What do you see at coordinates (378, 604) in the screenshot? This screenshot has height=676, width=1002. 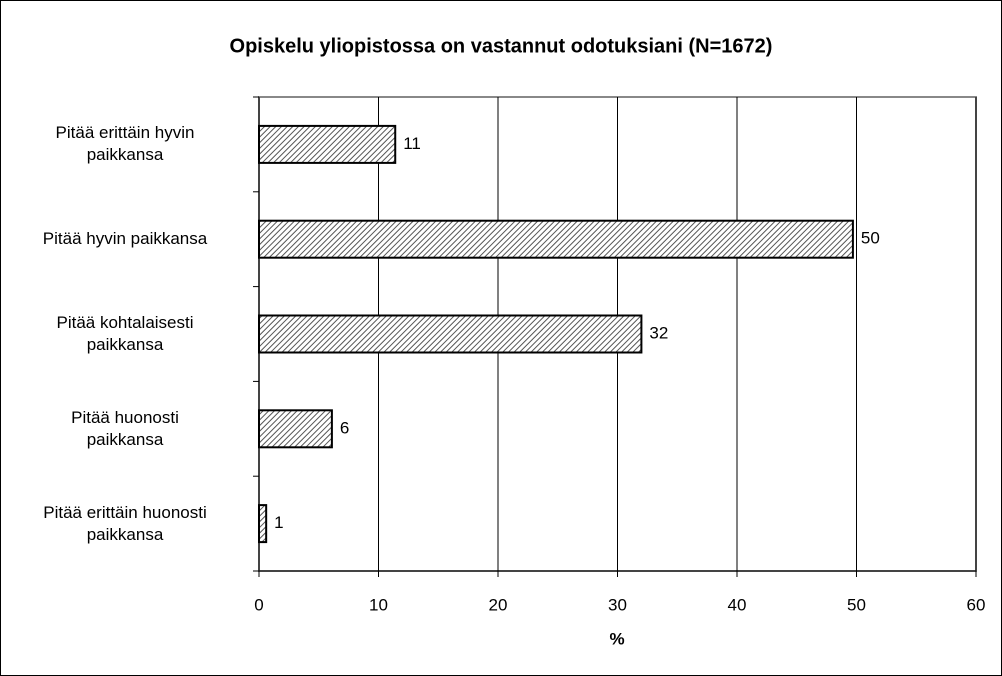 I see `x-tick-label: 10` at bounding box center [378, 604].